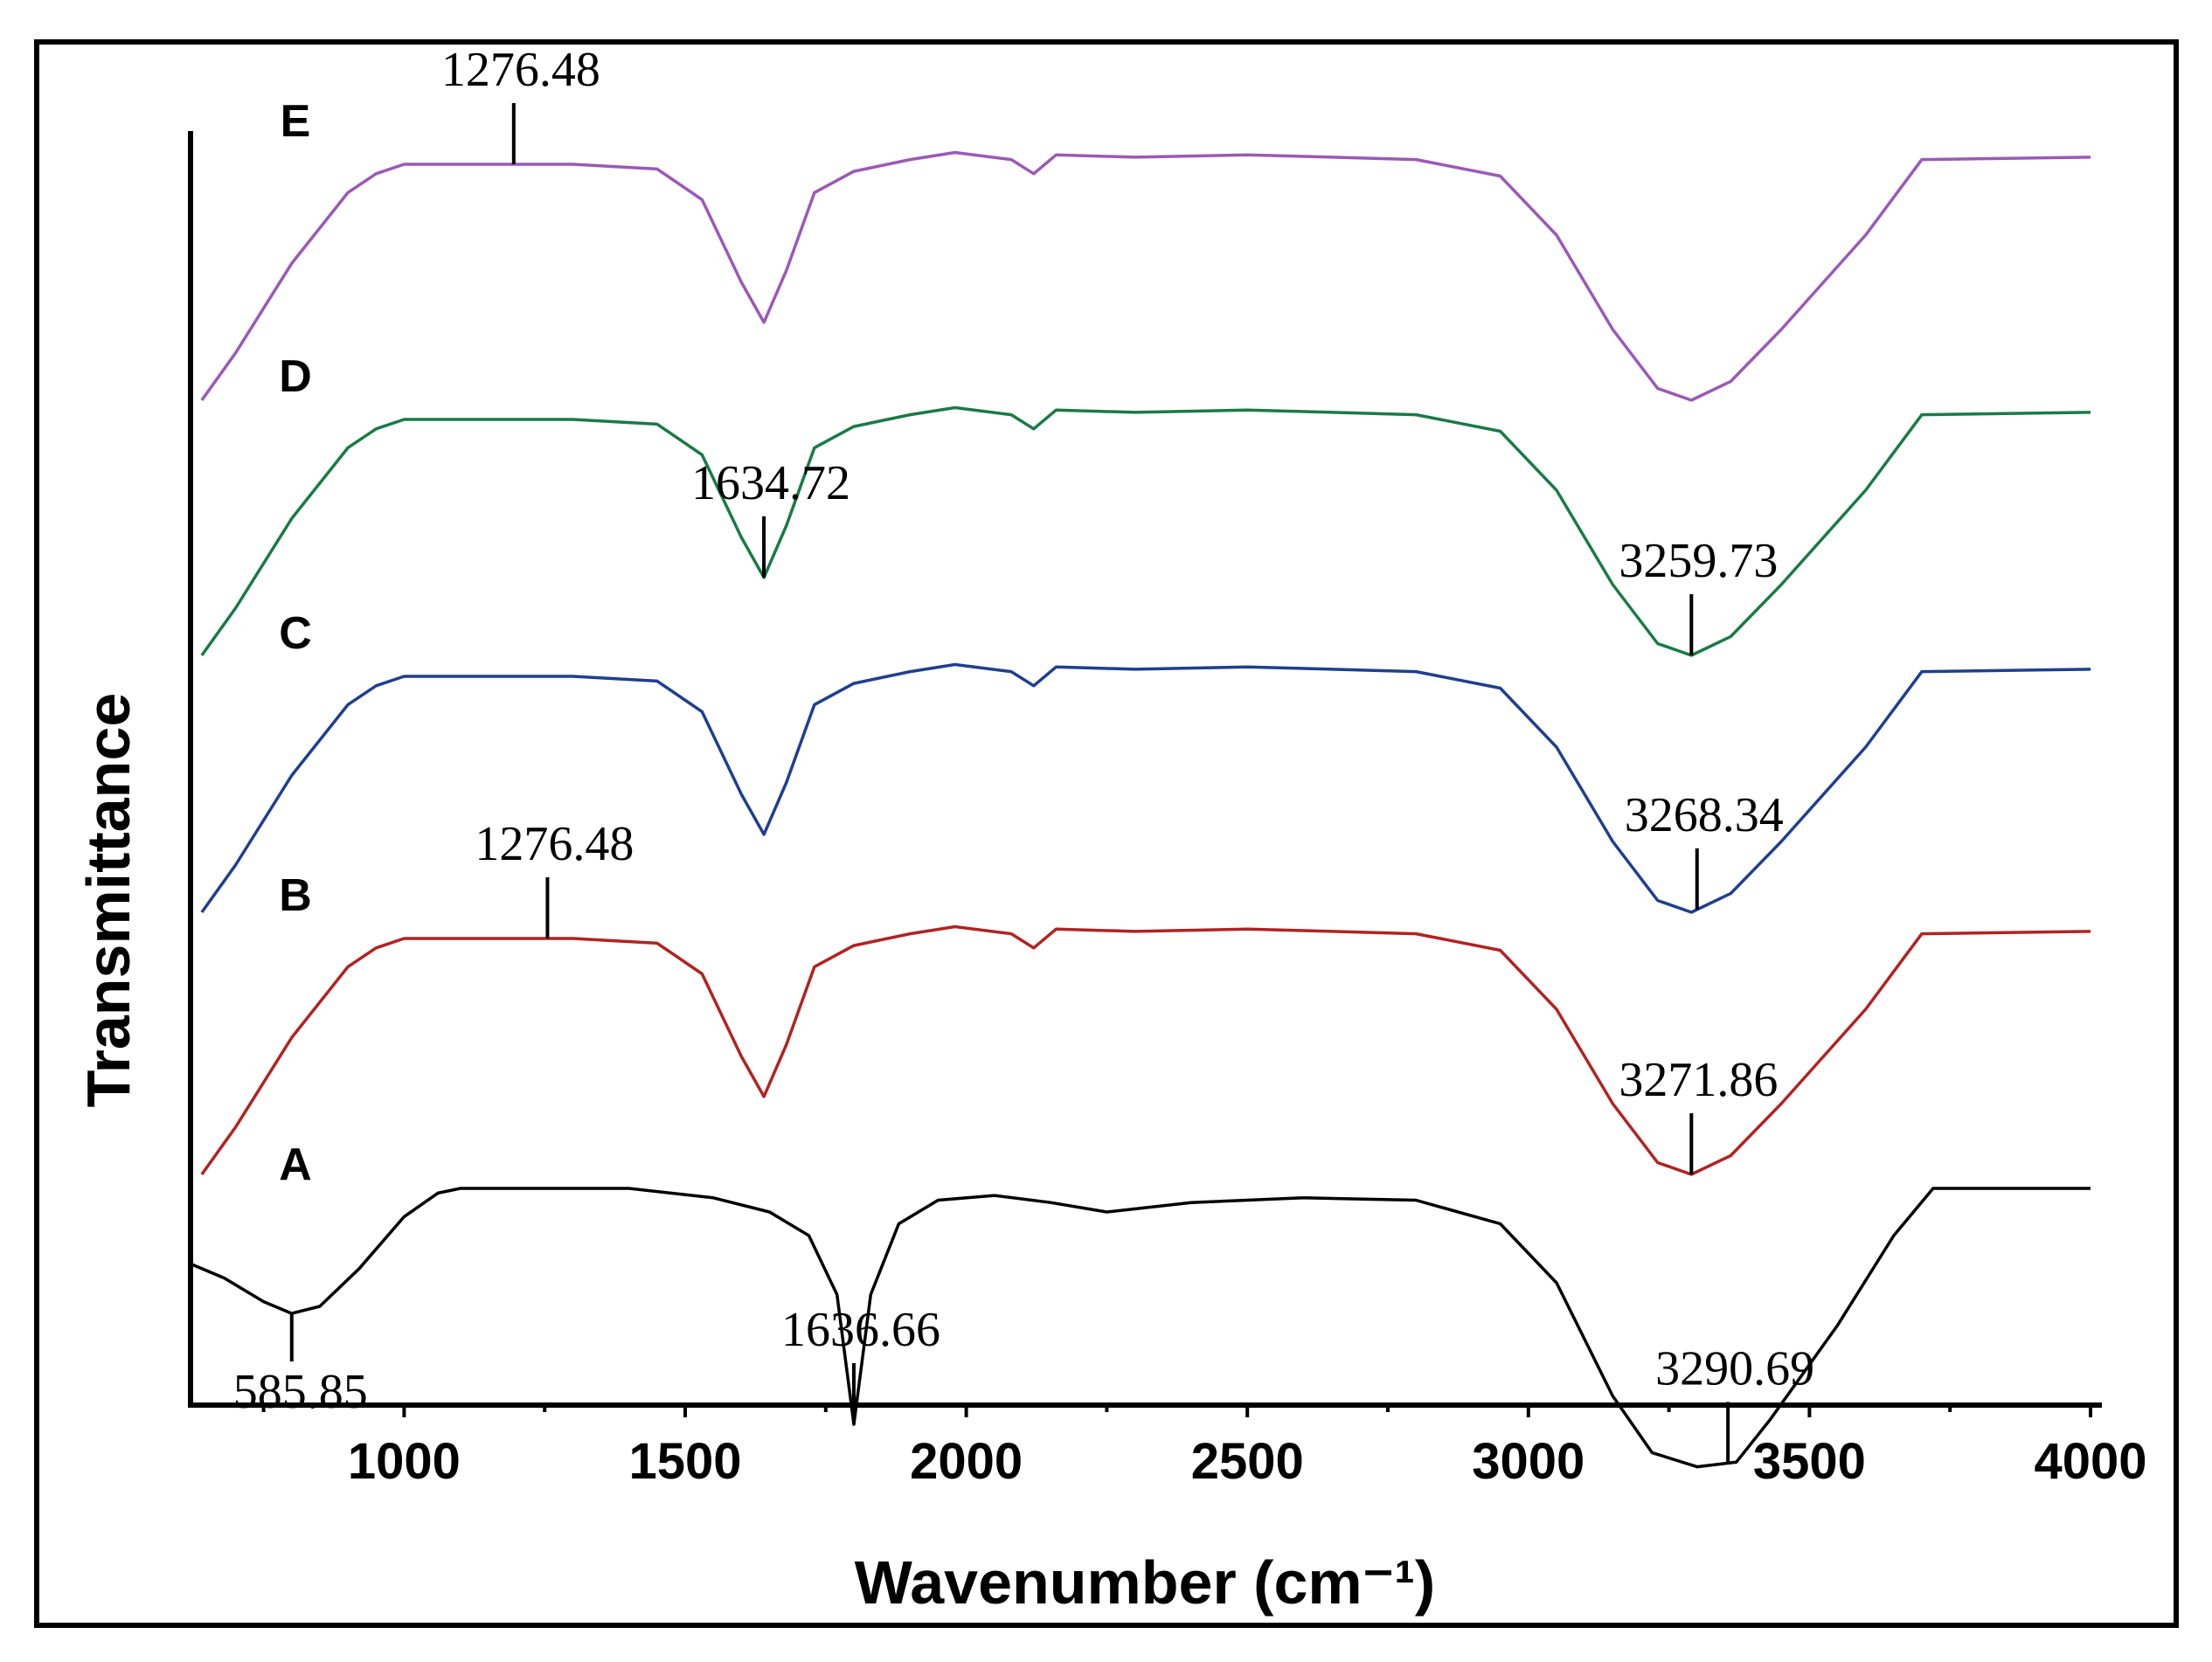  Describe the element at coordinates (1140, 1328) in the screenshot. I see `series-a-line` at that location.